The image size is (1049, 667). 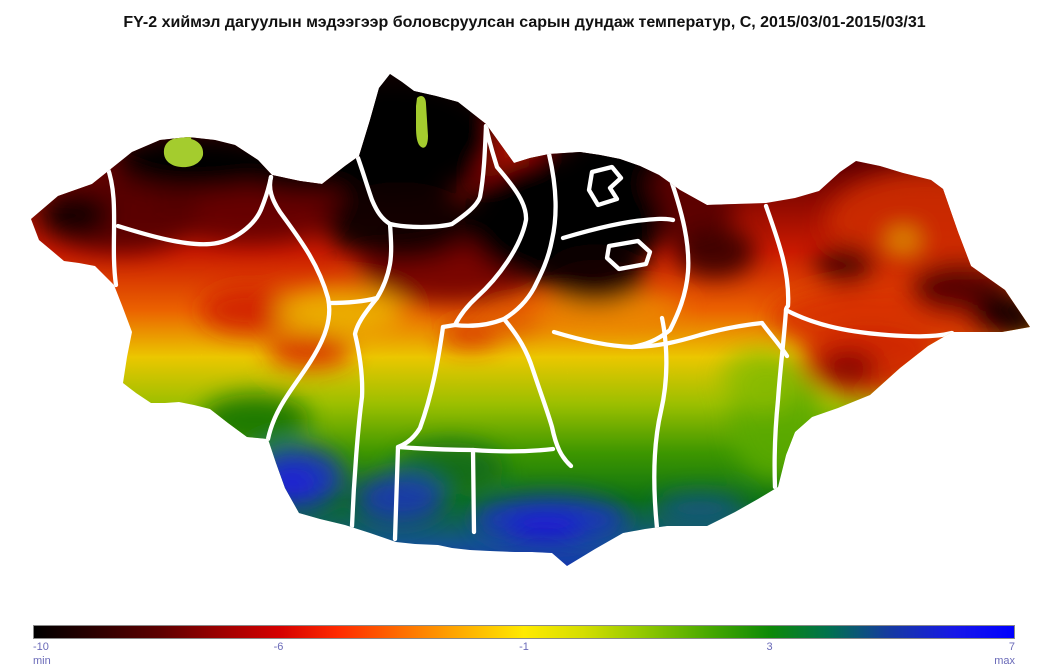 I want to click on colorbar-tick--1: -1, so click(x=524, y=647).